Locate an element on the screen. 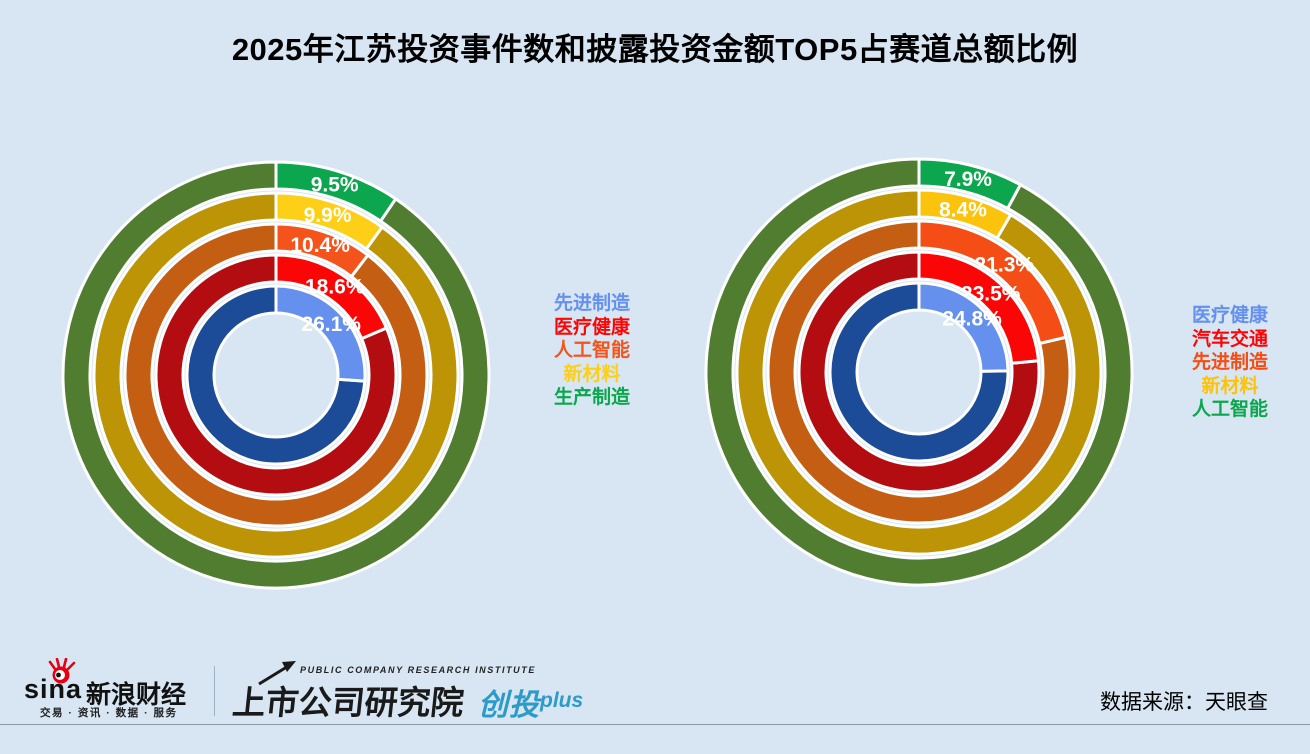 Image resolution: width=1310 pixels, height=754 pixels. sina-tagline: 交易 · 资讯 · 数据 · 服务 is located at coordinates (109, 713).